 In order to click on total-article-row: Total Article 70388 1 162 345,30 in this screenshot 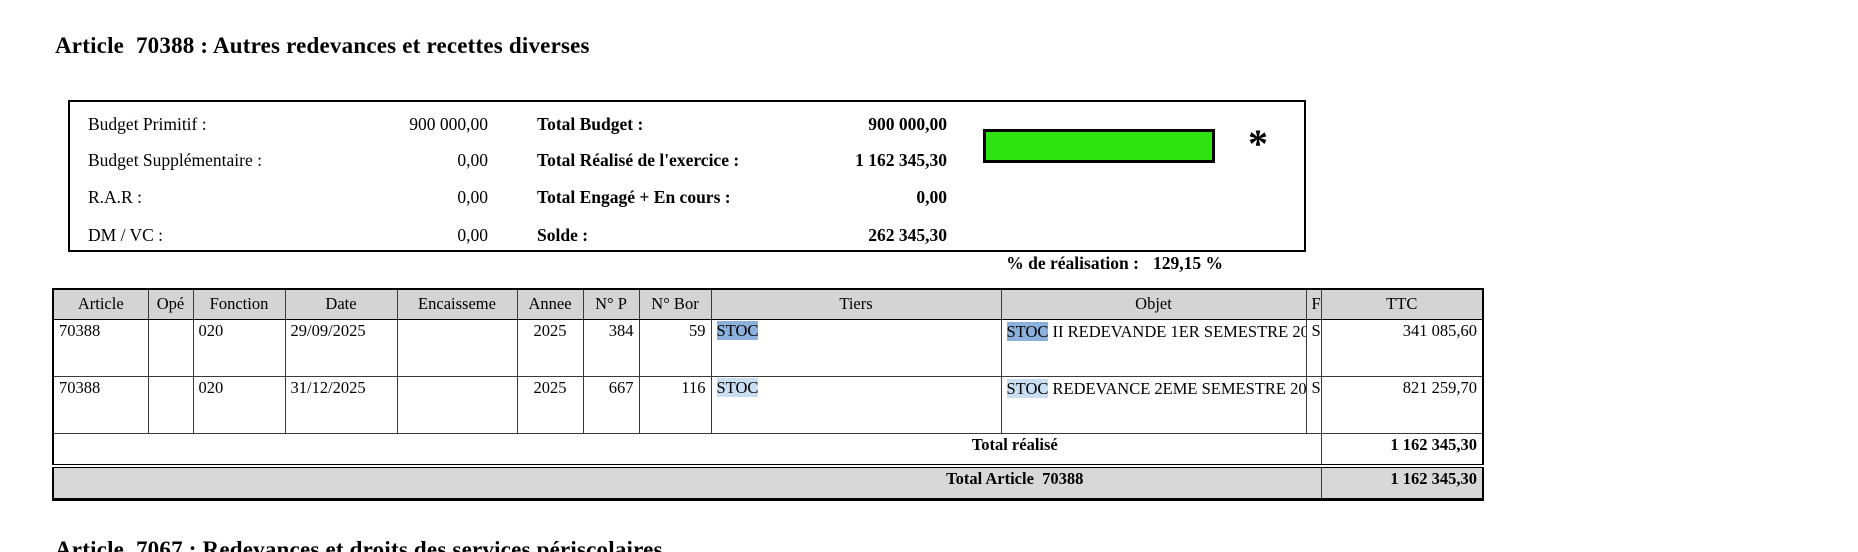, I will do `click(768, 482)`.